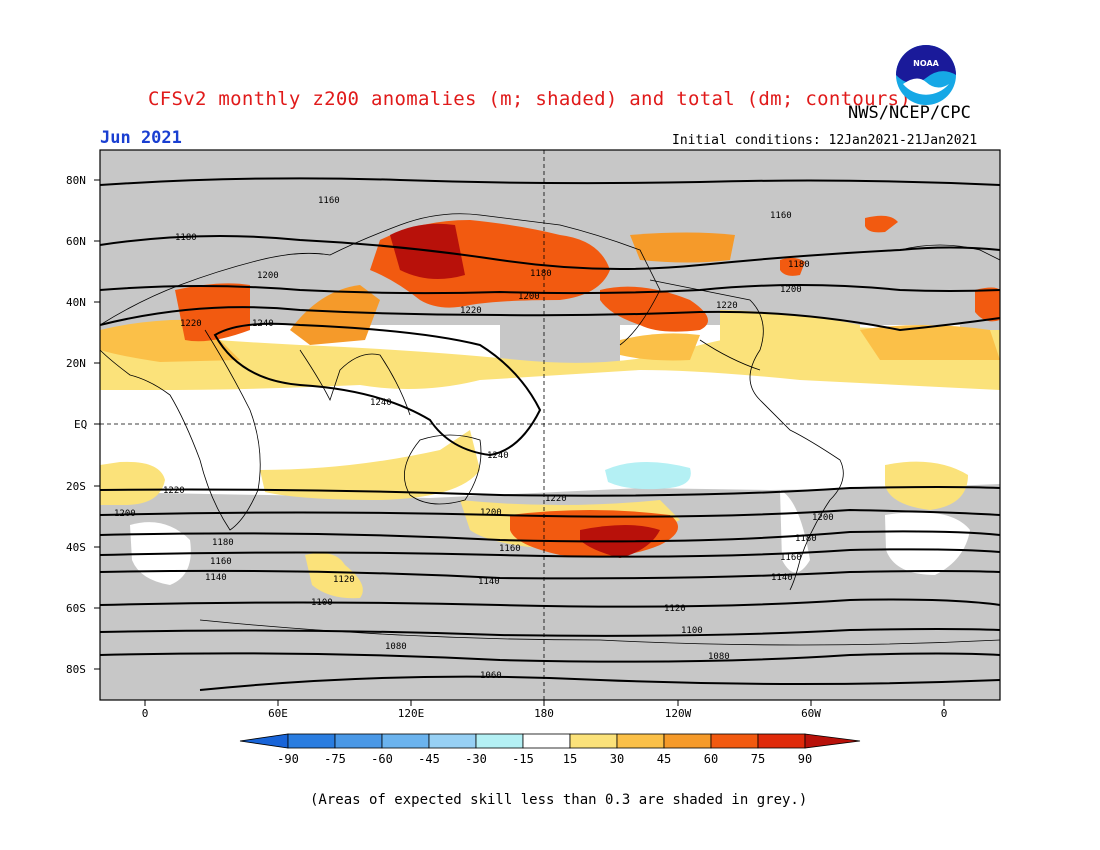 The image size is (1100, 850). I want to click on colorbar-tick: -45, so click(429, 759).